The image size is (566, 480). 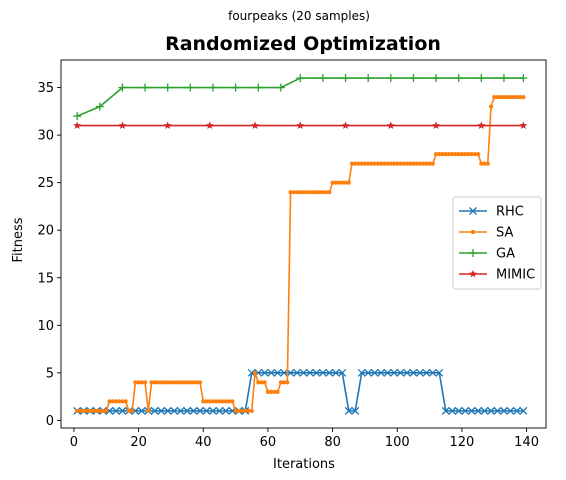 What do you see at coordinates (515, 275) in the screenshot?
I see `legend-label-mimic: MIMIC` at bounding box center [515, 275].